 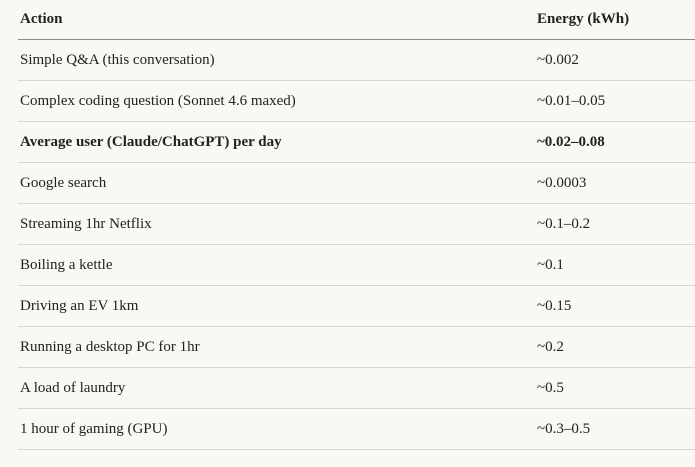 What do you see at coordinates (615, 388) in the screenshot?
I see `energy-cell: ~0.5` at bounding box center [615, 388].